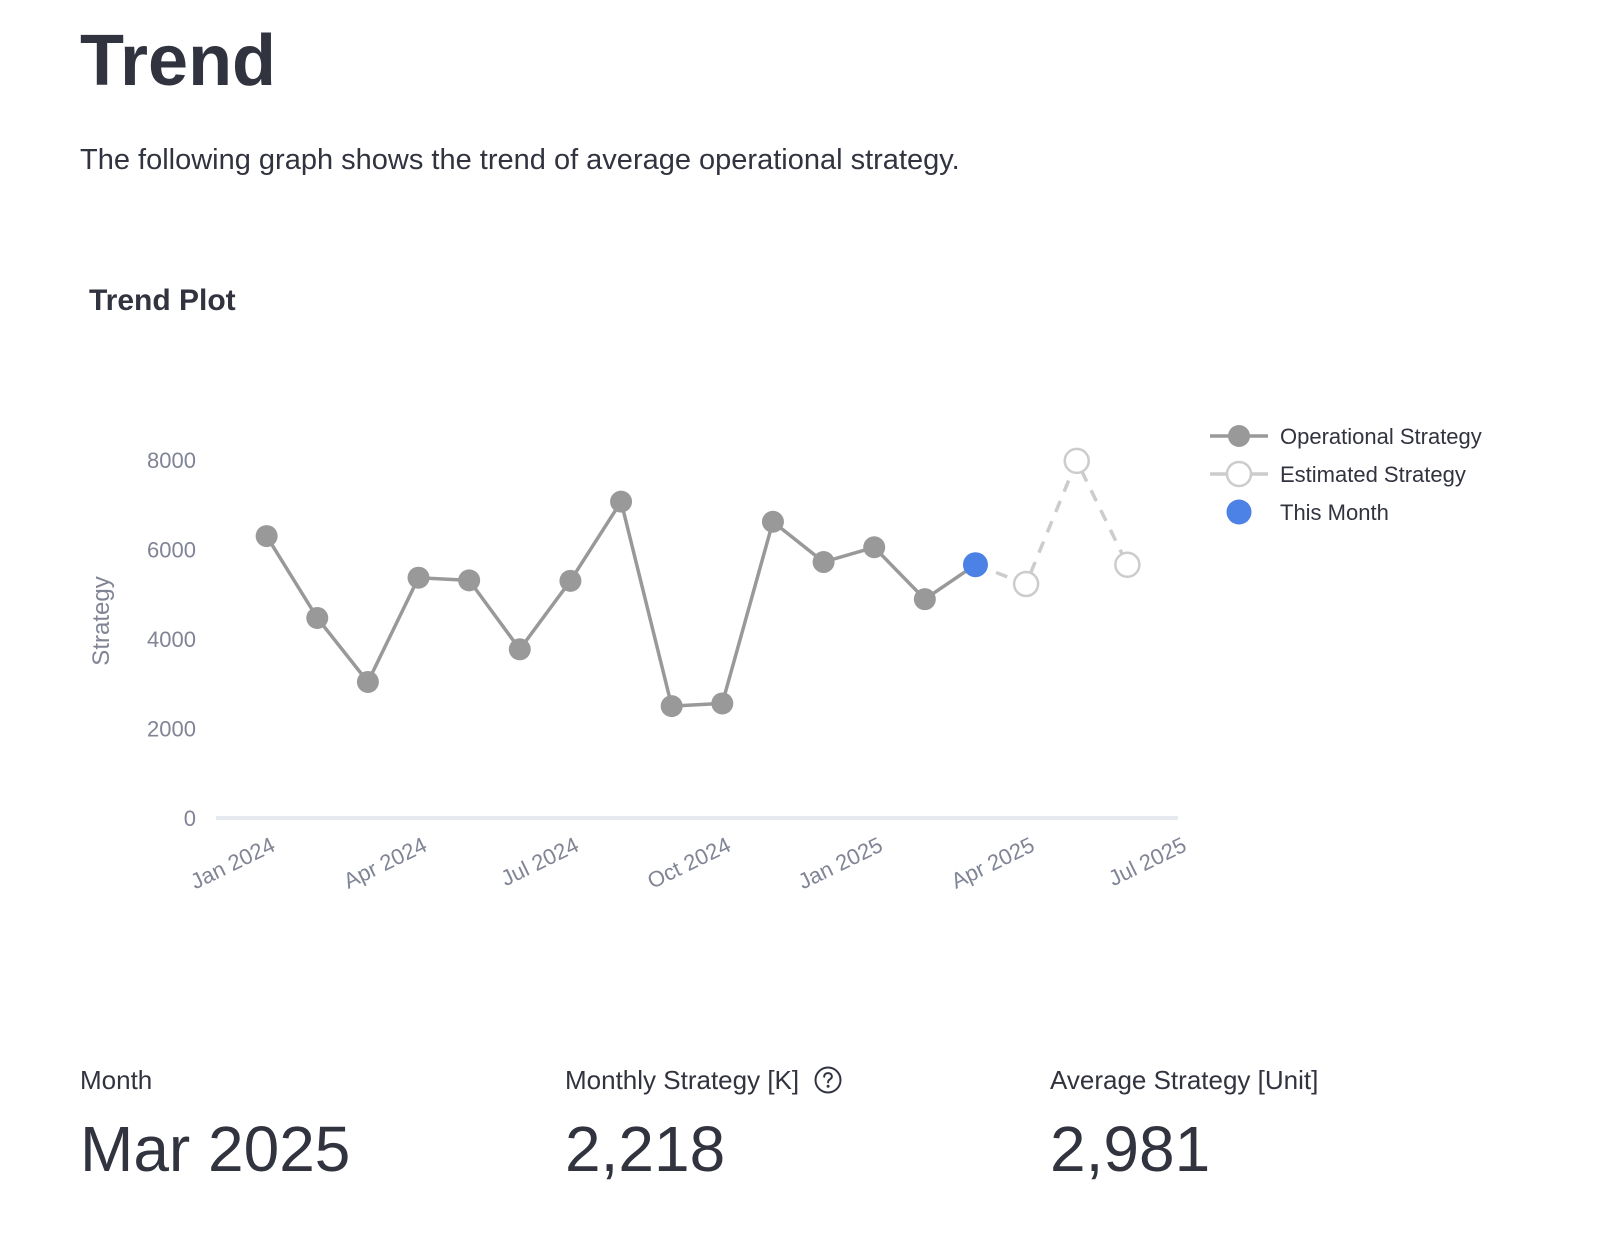  I want to click on metric-month-label: Month, so click(116, 1079).